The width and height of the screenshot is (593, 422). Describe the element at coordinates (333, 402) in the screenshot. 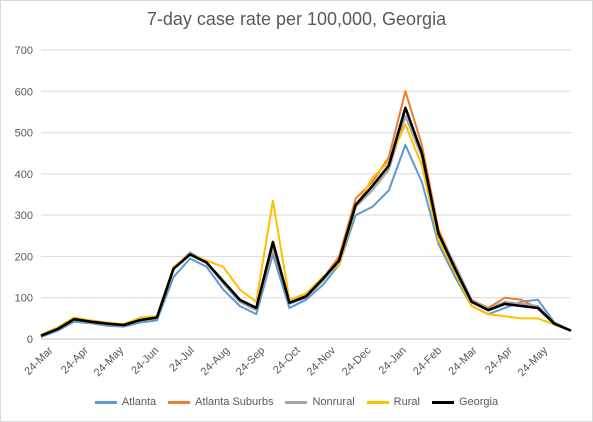

I see `legend-label: Nonrural` at that location.